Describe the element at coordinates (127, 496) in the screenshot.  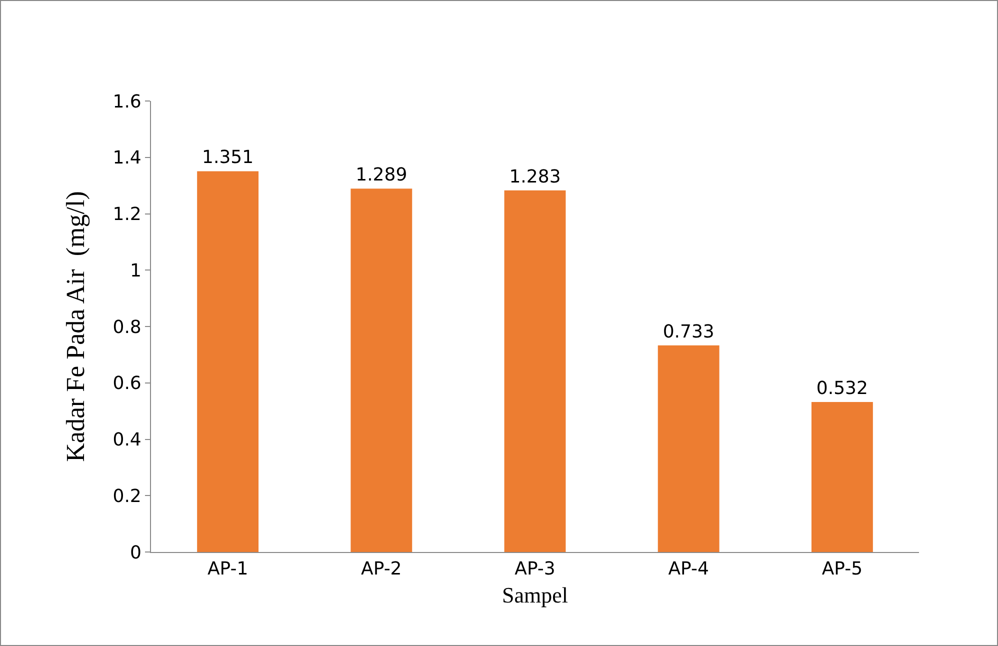
I see `y-tick-label: 0.2` at that location.